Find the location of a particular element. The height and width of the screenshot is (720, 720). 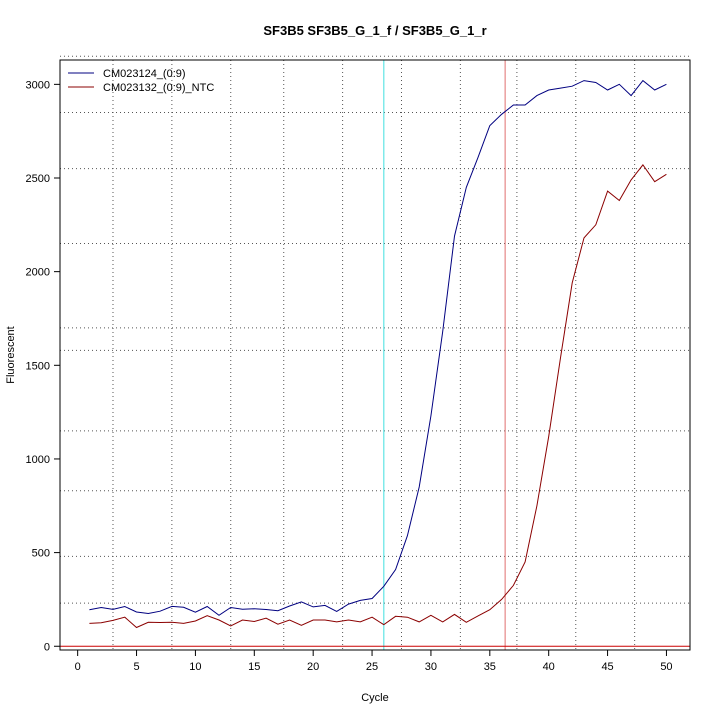

legend-label: CM023124_(0:9) is located at coordinates (144, 74).